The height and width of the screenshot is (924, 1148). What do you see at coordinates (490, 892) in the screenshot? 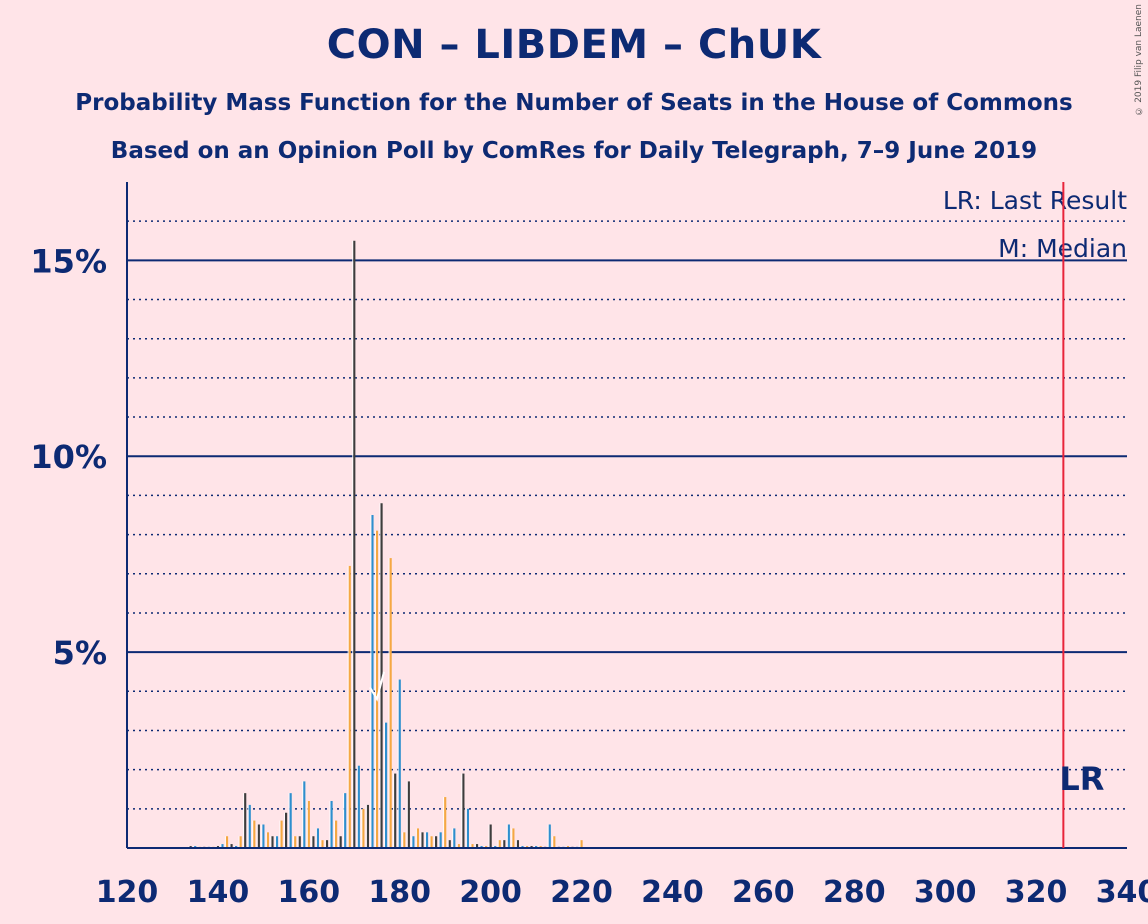
I see `x-tick-label: 200` at bounding box center [490, 892].